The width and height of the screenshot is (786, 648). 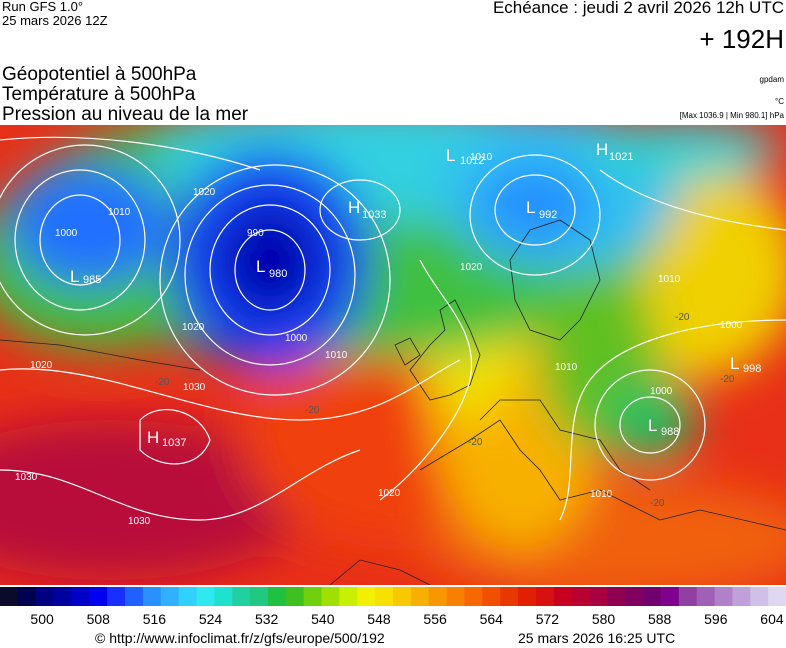 I want to click on colorbar-tick-label: 556, so click(x=435, y=619).